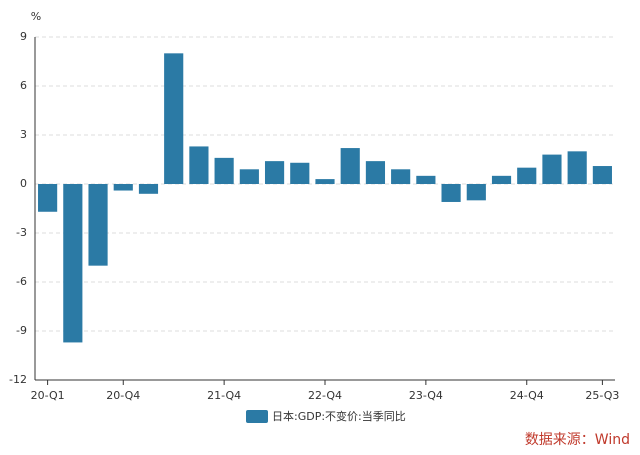  What do you see at coordinates (36, 16) in the screenshot?
I see `y-unit: %` at bounding box center [36, 16].